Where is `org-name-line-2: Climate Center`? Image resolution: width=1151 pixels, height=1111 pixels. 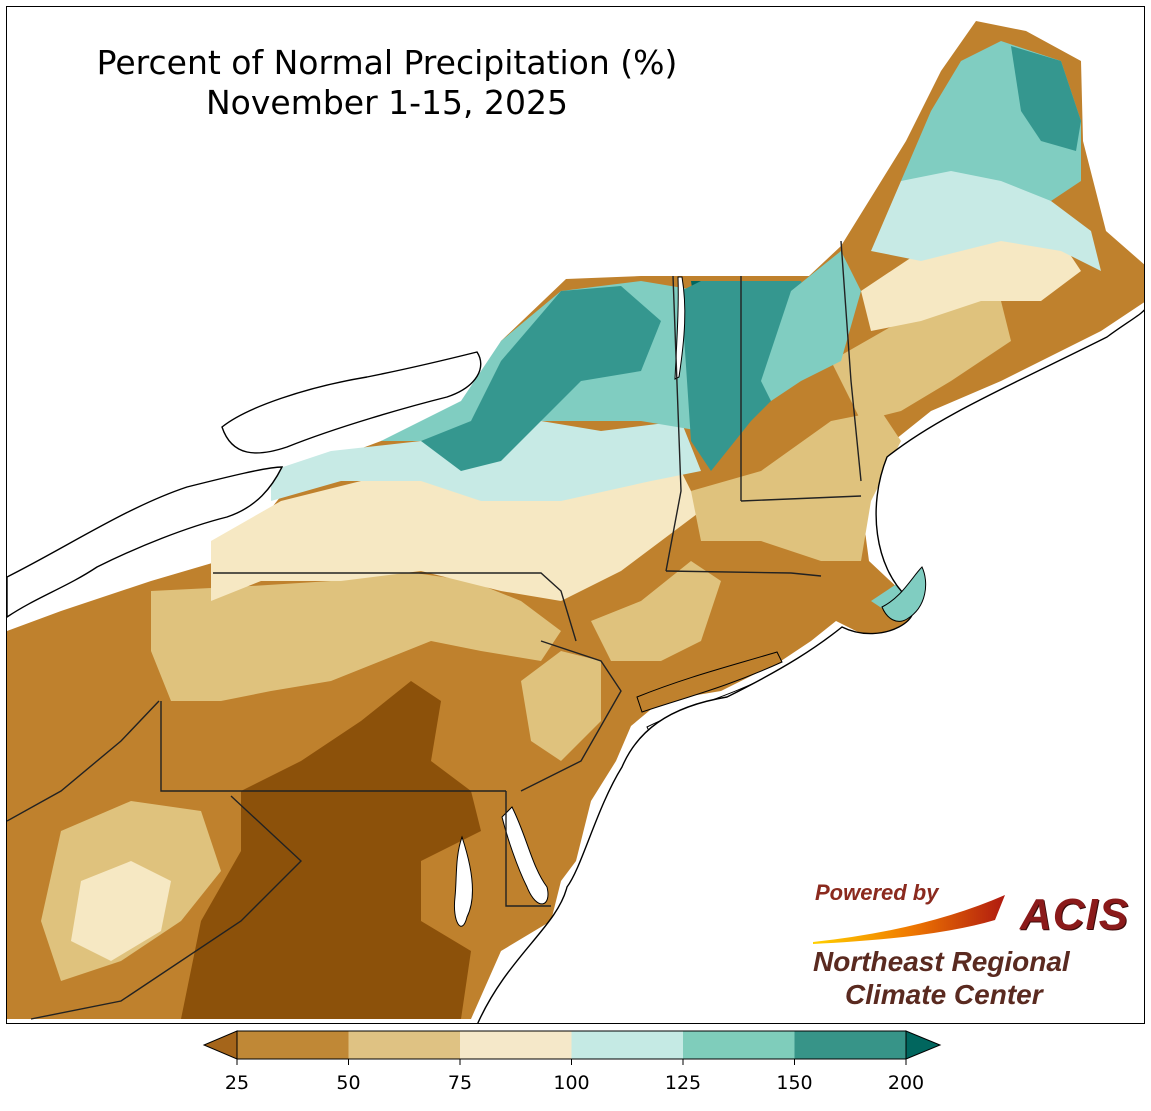 org-name-line-2: Climate Center is located at coordinates (944, 994).